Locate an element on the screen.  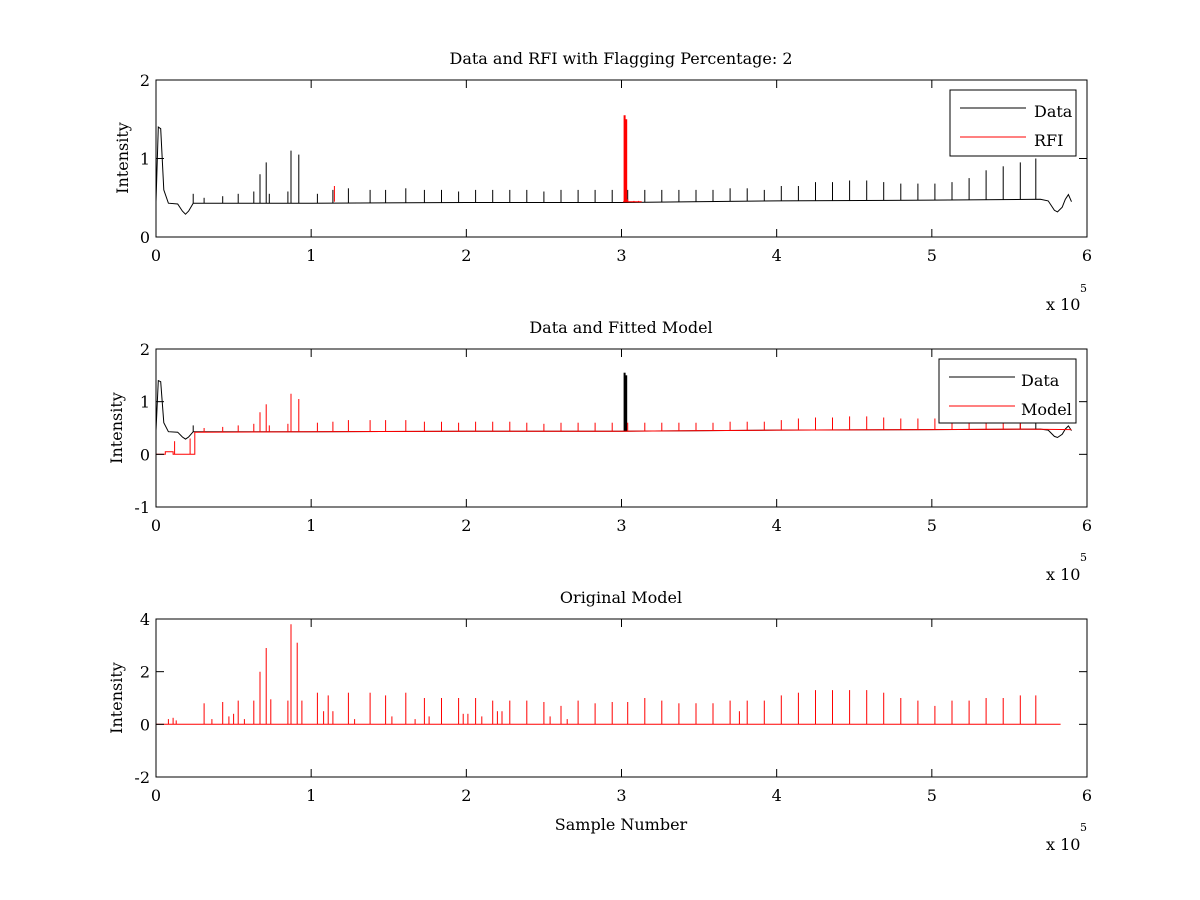
subplot-3-series-layer is located at coordinates (608, 674).